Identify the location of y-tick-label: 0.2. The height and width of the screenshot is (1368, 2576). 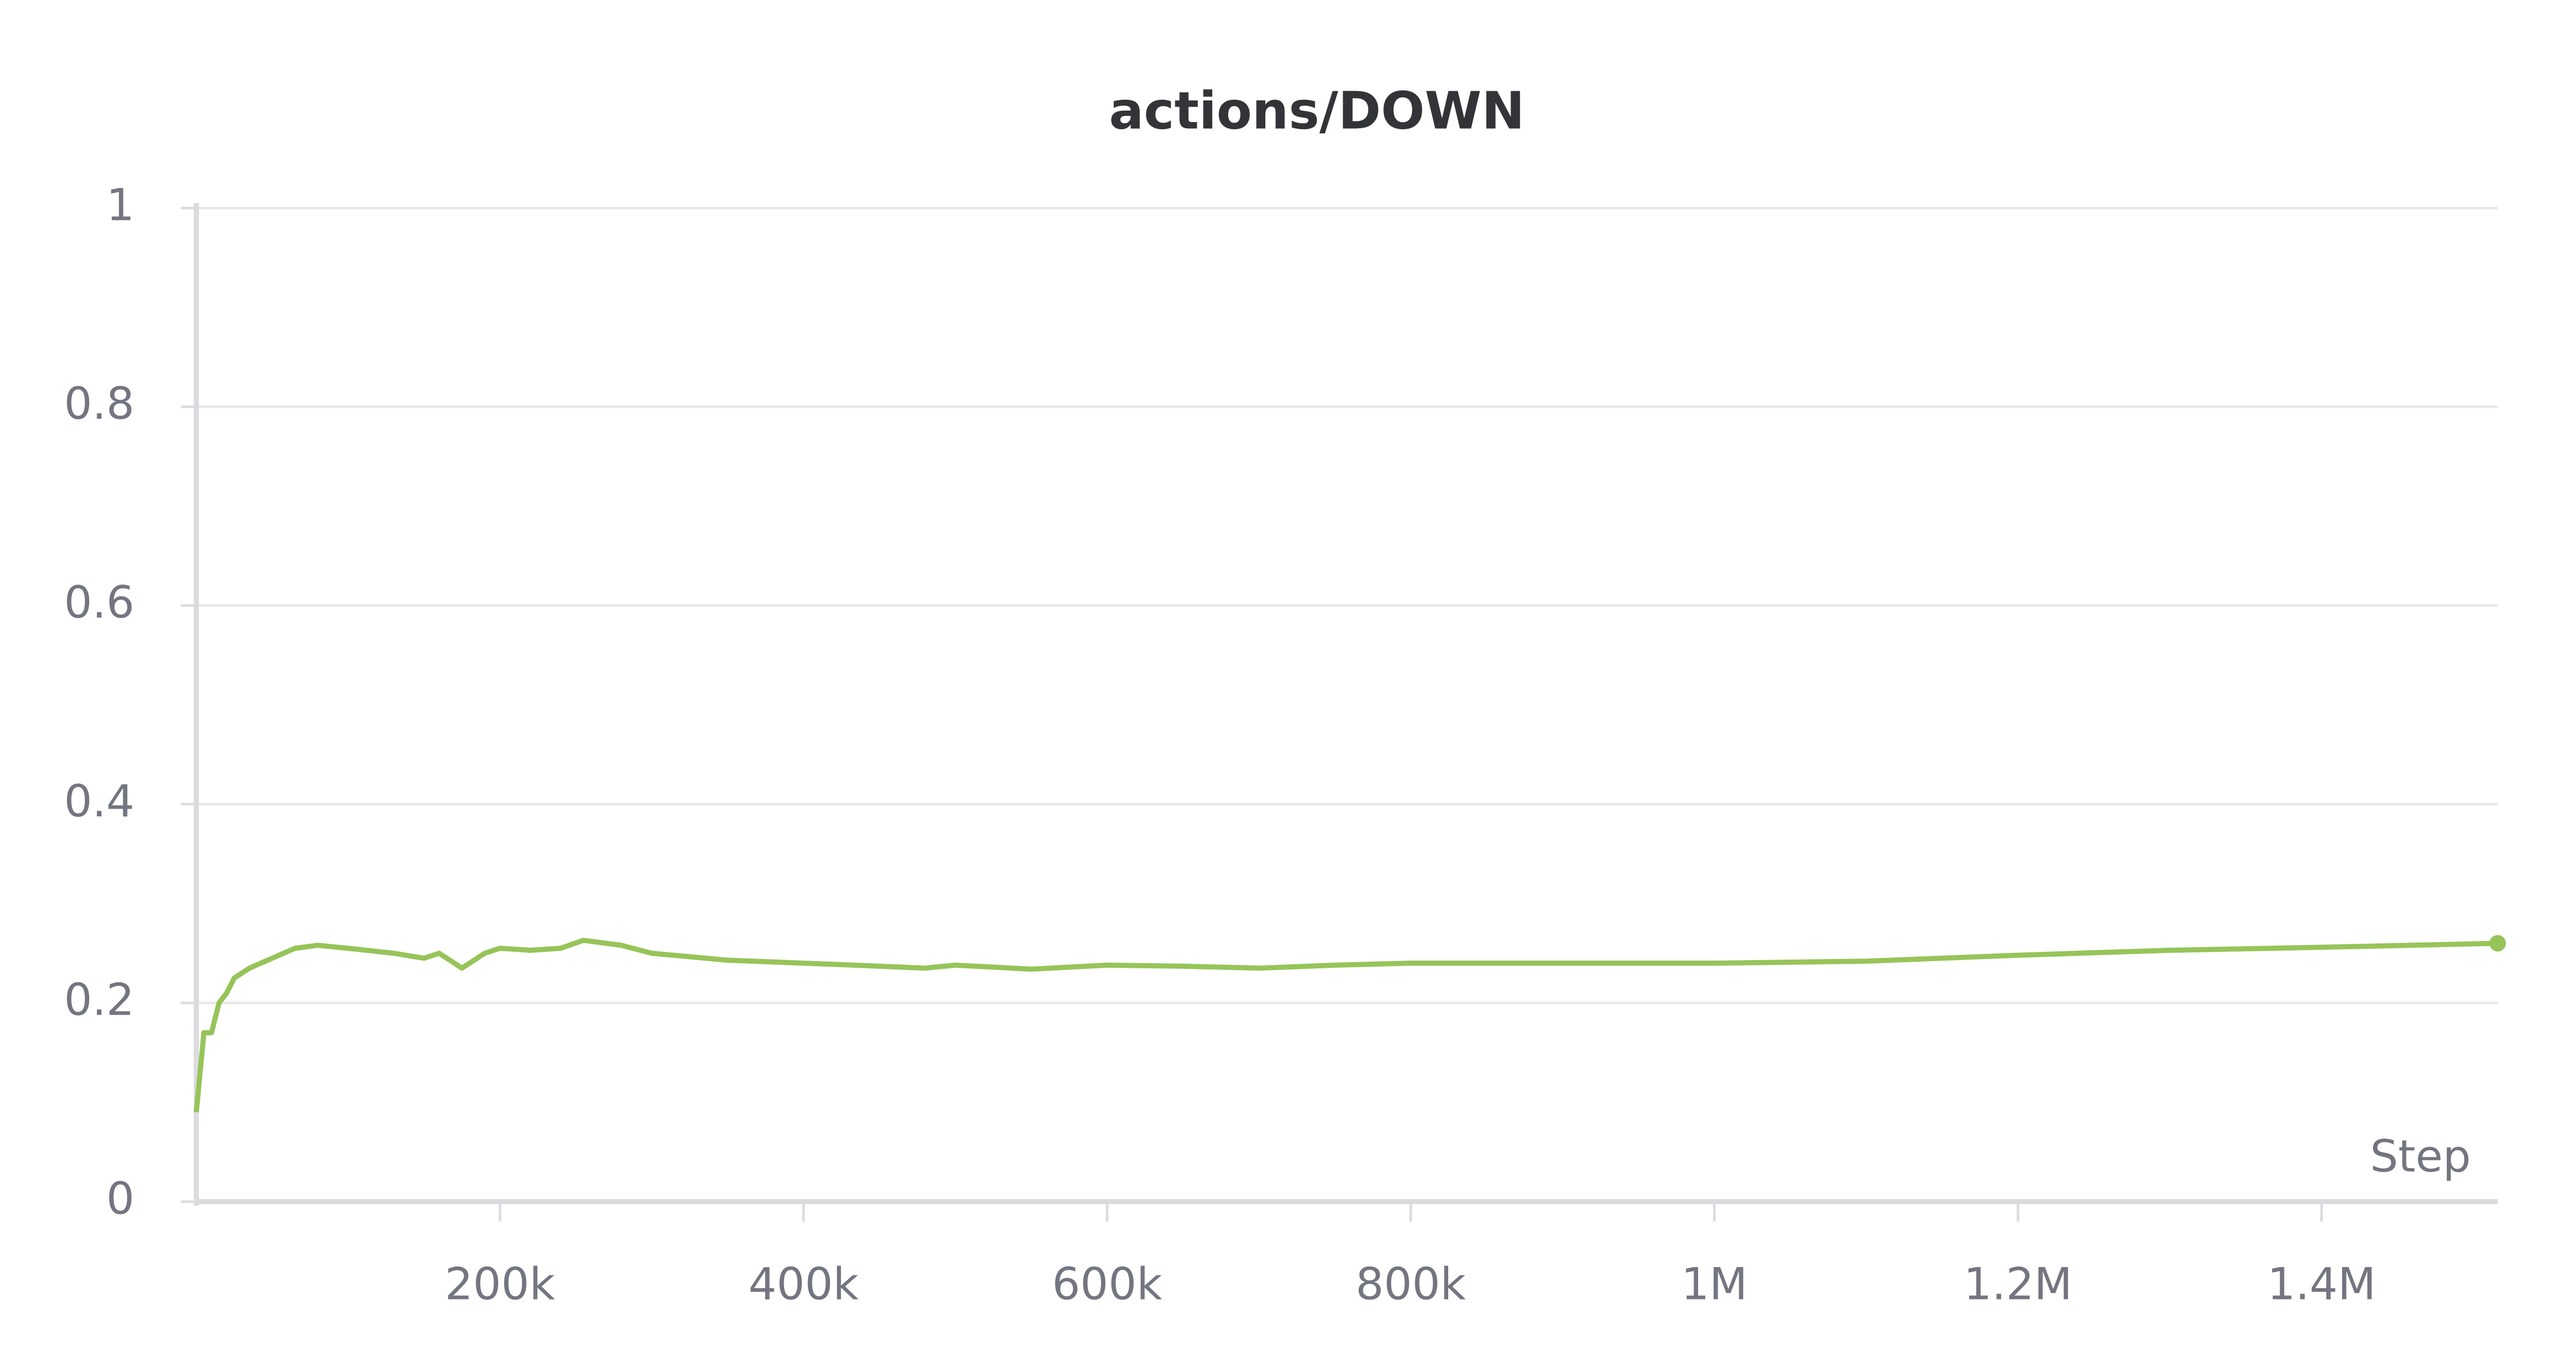
(99, 1000).